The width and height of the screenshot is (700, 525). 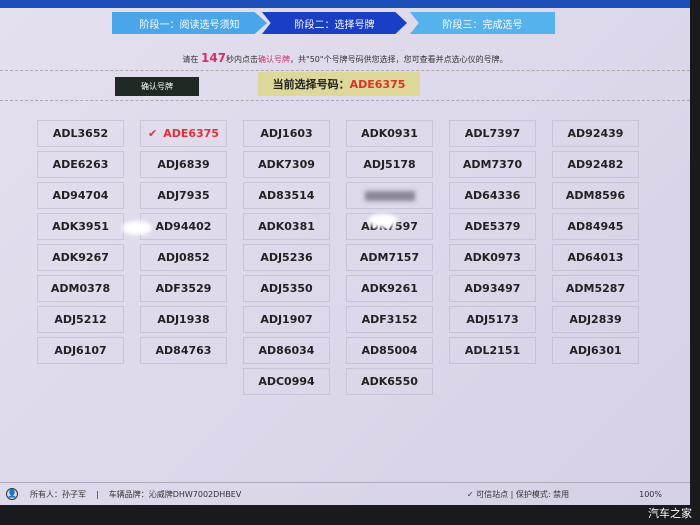 What do you see at coordinates (389, 257) in the screenshot?
I see `plate-option: ADM7157` at bounding box center [389, 257].